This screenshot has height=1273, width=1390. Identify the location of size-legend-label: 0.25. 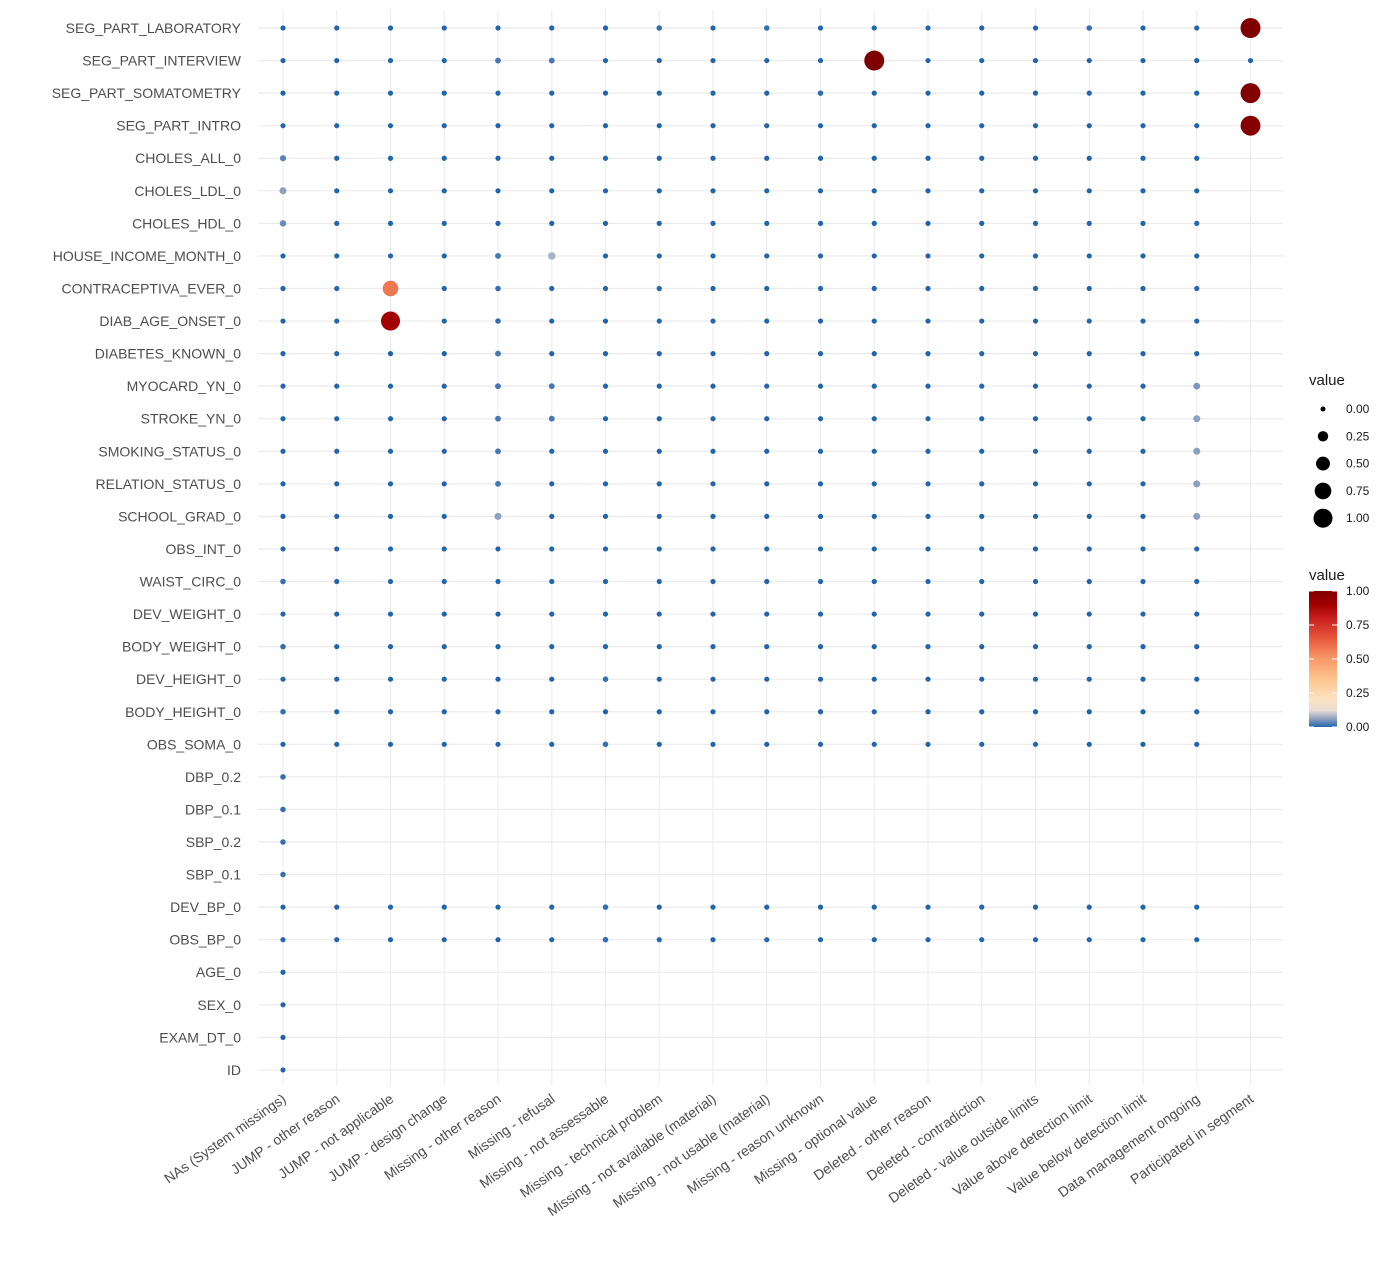
(1358, 436).